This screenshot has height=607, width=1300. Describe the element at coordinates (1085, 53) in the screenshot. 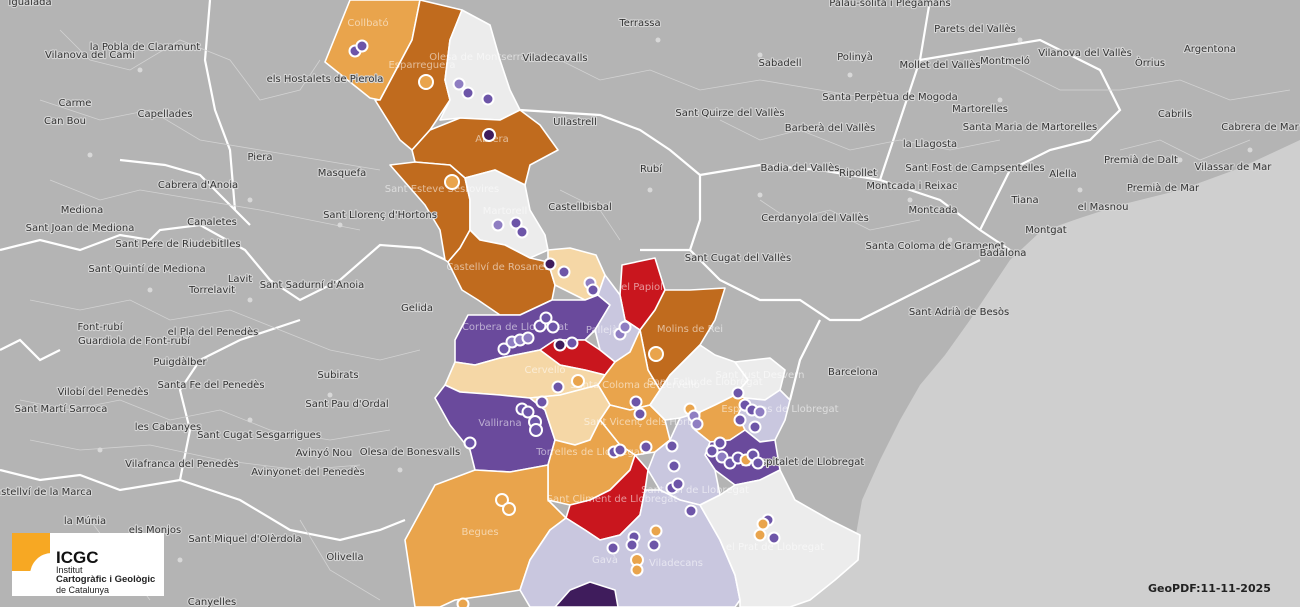

I see `place-label: Vilanova del Vallès` at that location.